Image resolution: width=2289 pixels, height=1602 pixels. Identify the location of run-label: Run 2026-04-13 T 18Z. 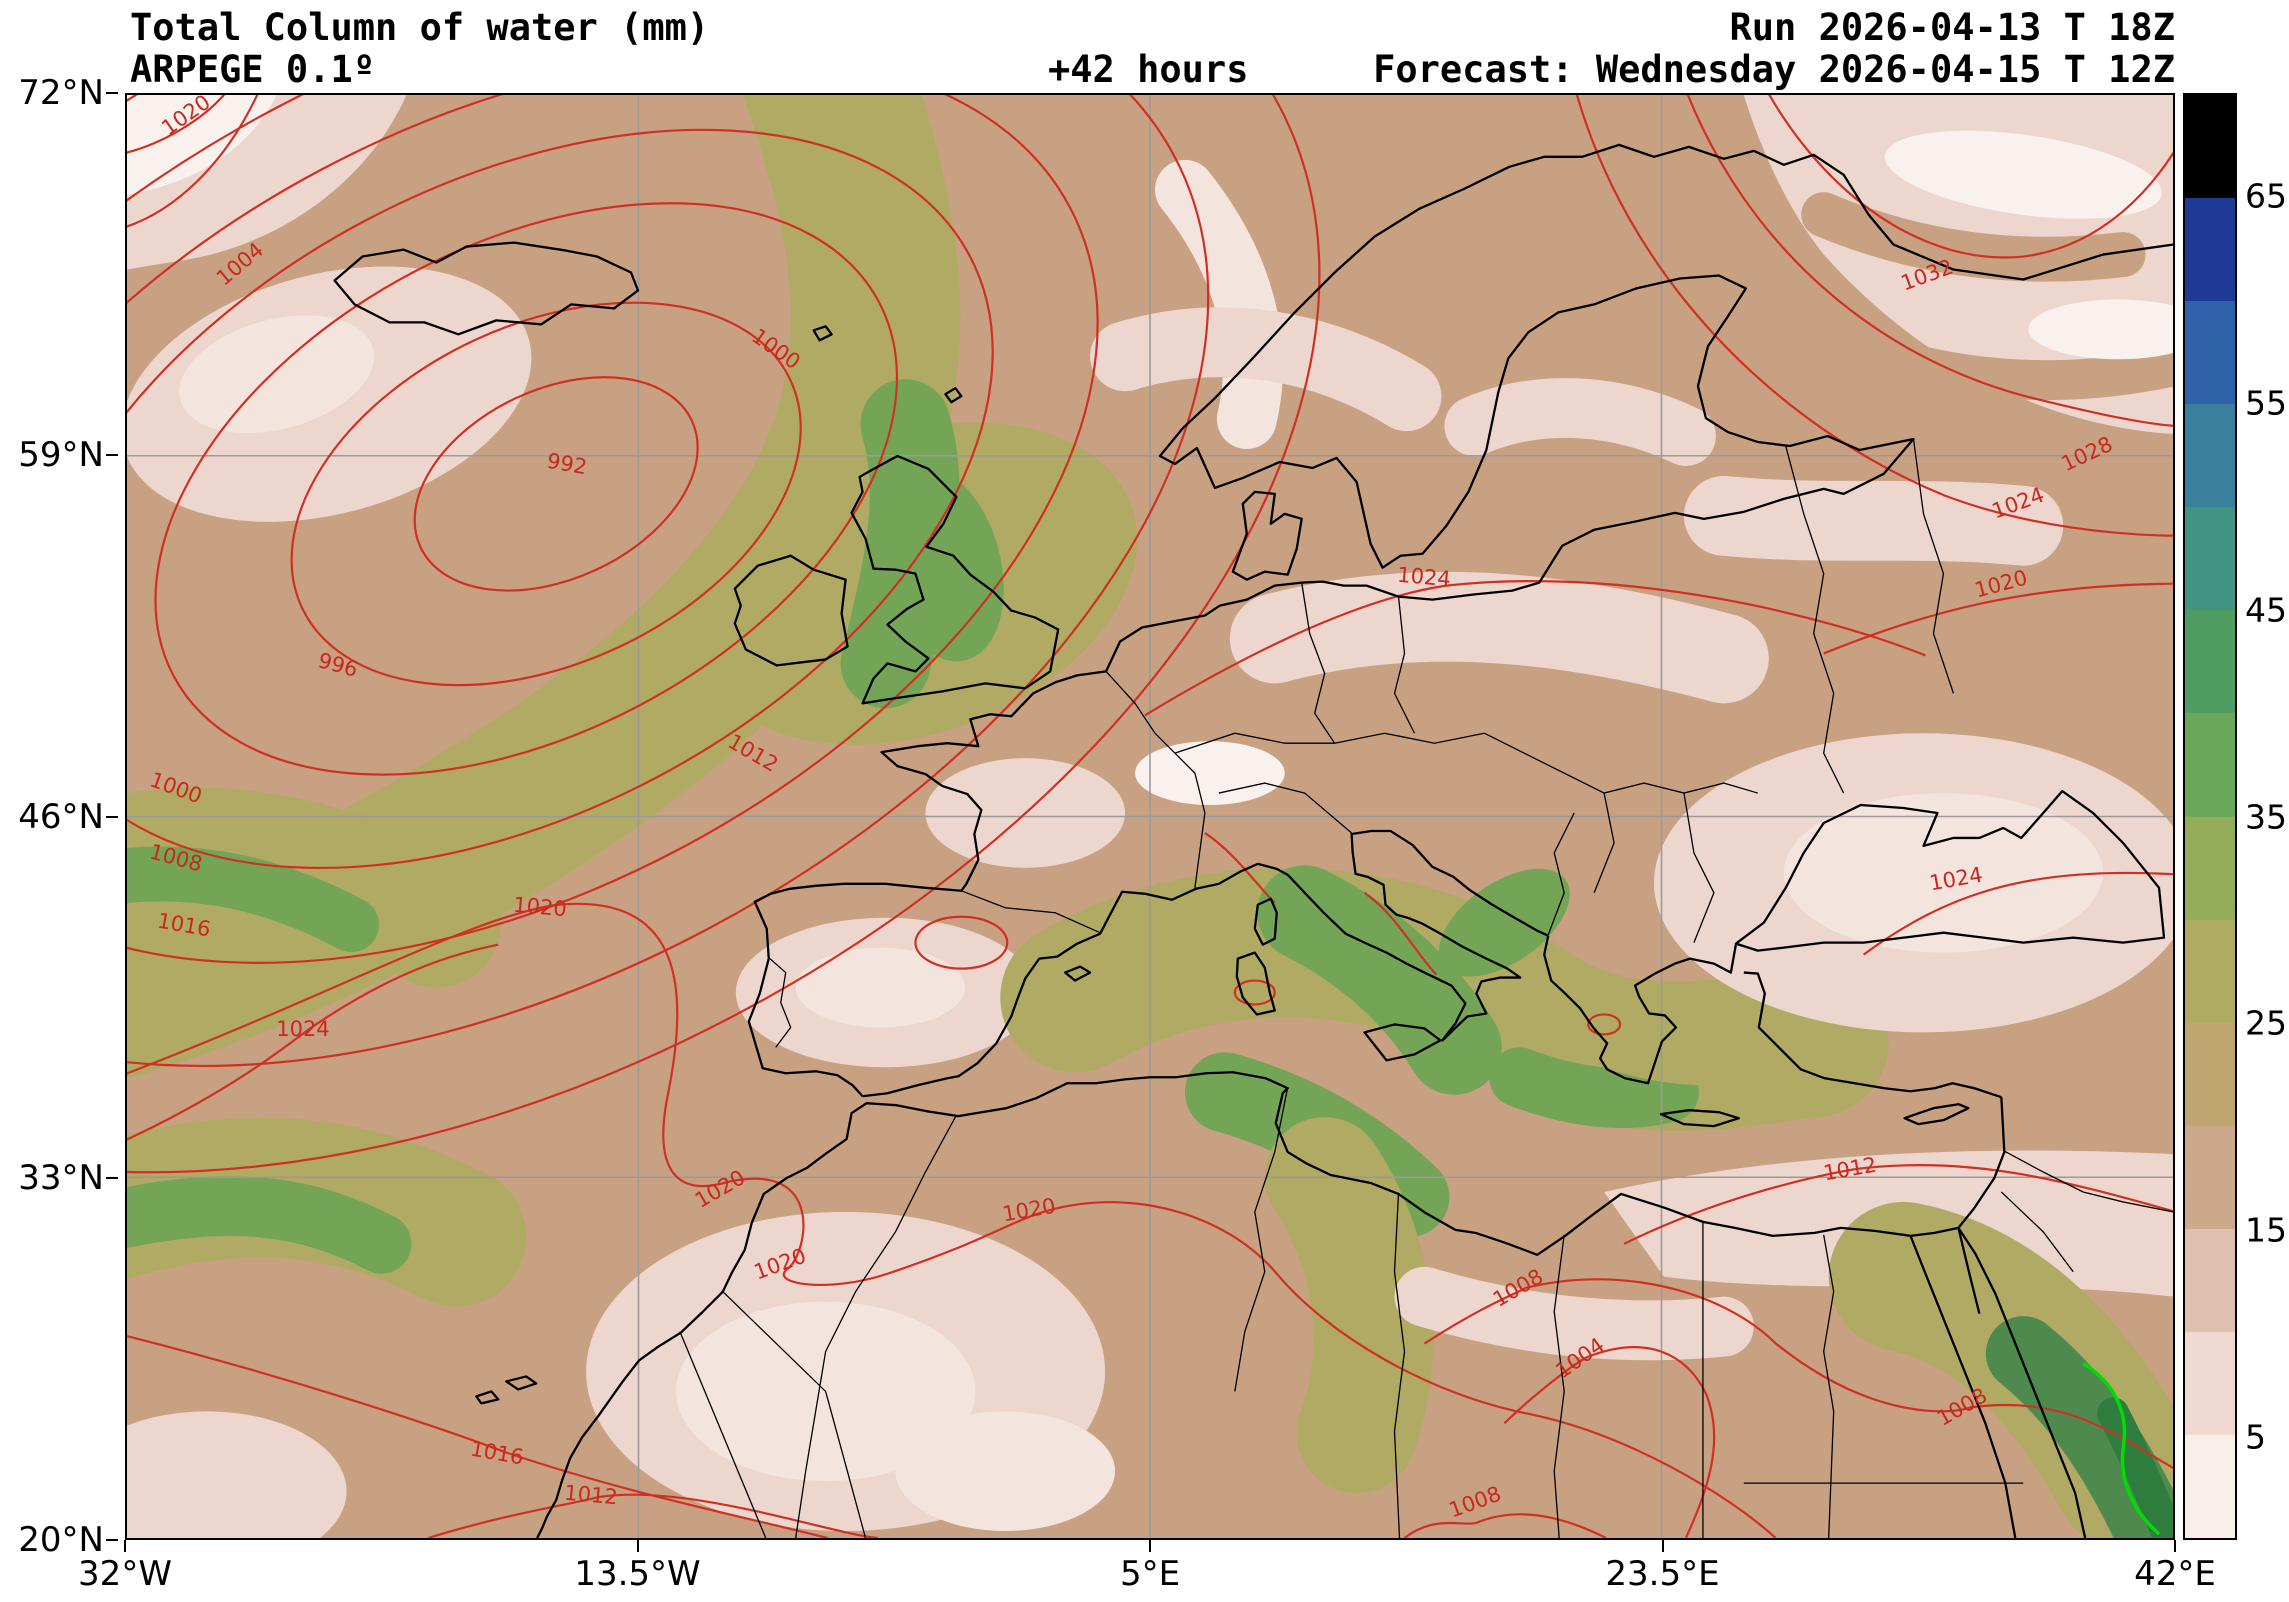
(1952, 27).